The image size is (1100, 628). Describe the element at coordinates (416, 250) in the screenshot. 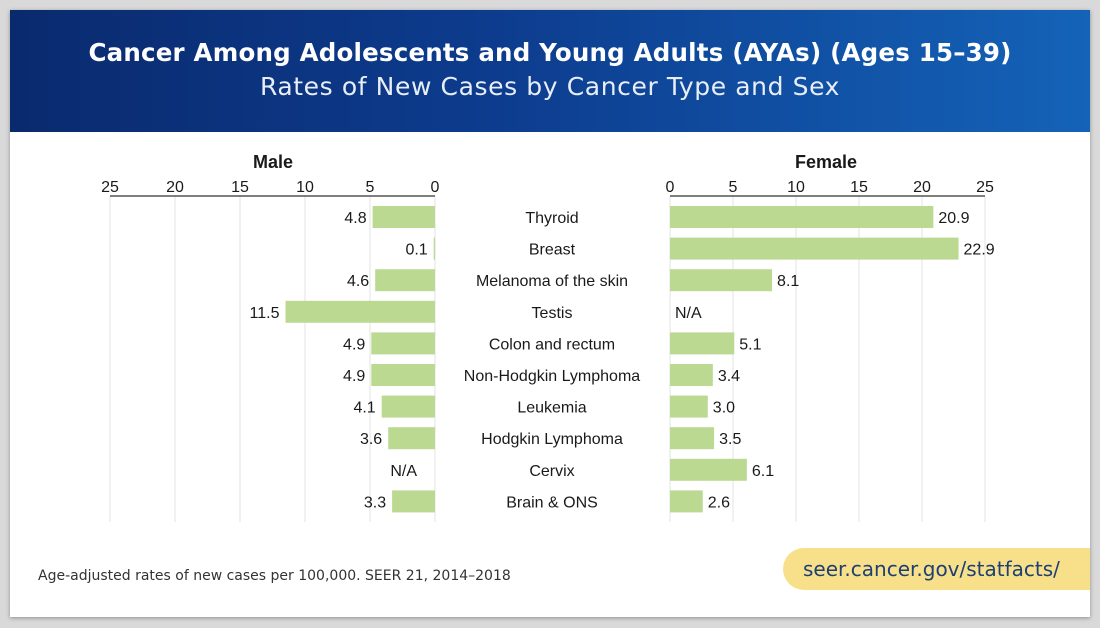

I see `male-value-label-breast: 0.1` at that location.